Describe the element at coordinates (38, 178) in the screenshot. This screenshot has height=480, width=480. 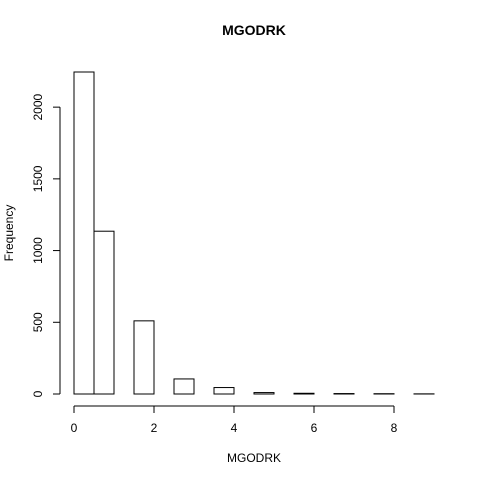
I see `y-tick-label: 1500` at that location.